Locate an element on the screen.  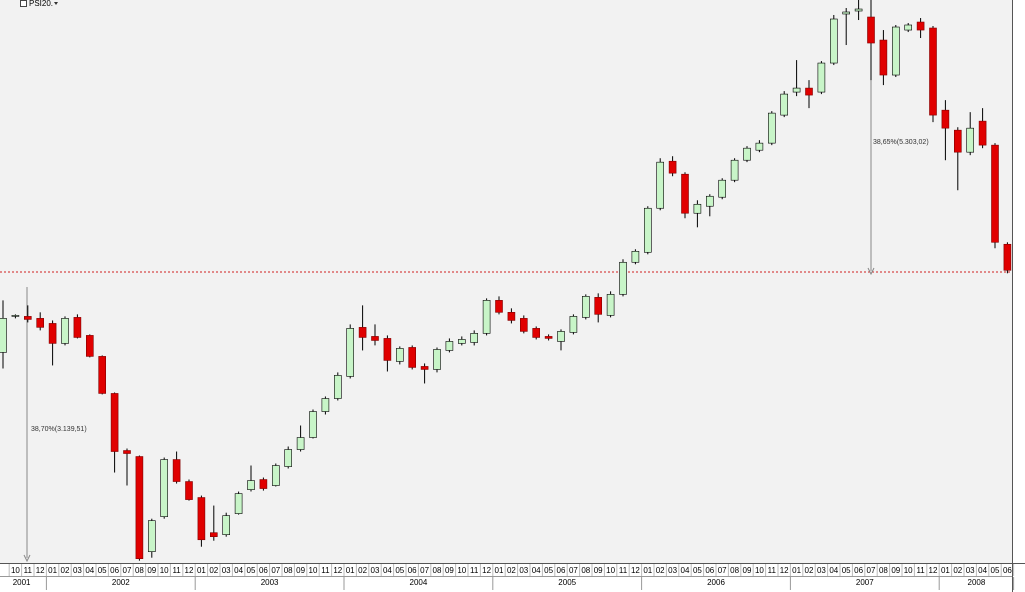
measure-arrow is located at coordinates (27, 558).